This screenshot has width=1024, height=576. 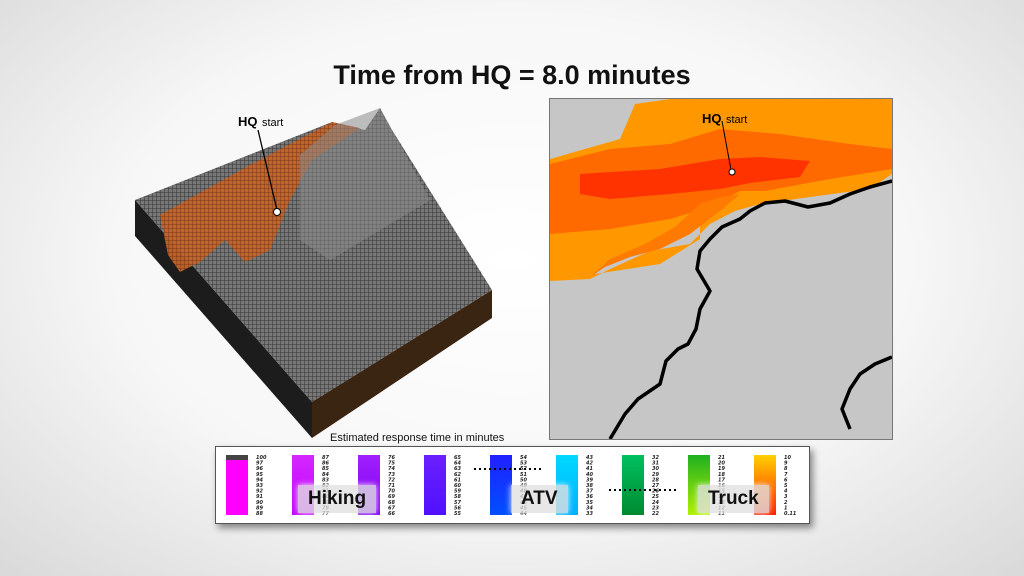 What do you see at coordinates (259, 486) in the screenshot?
I see `legend-tick-label: 93` at bounding box center [259, 486].